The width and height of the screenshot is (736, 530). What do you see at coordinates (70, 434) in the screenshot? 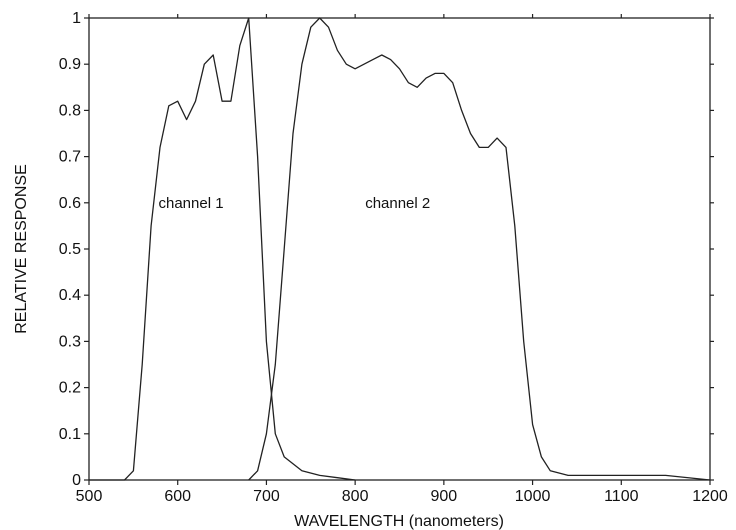
I see `y-tick-label: 0.1` at bounding box center [70, 434].